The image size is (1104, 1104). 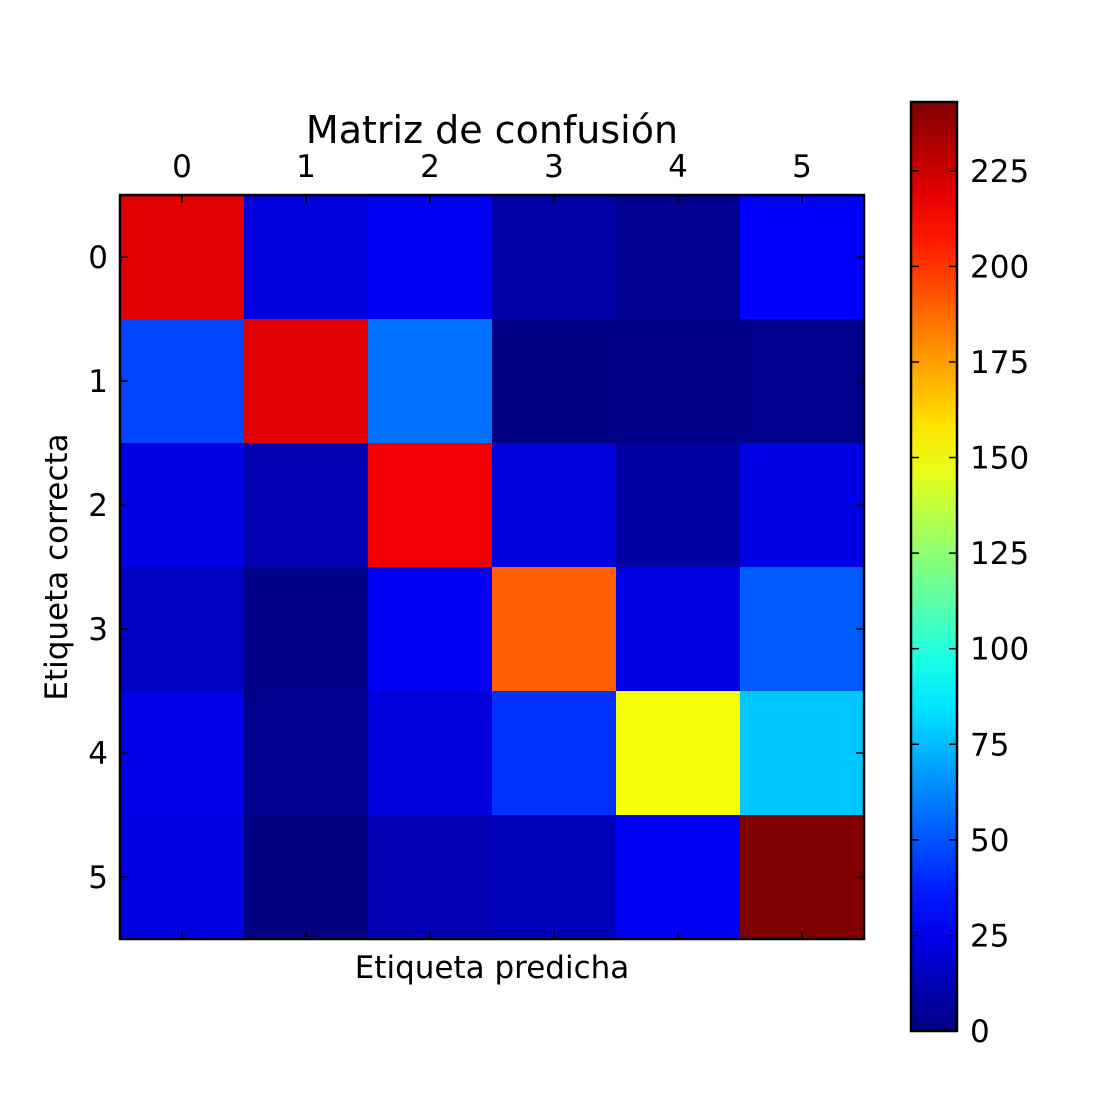 What do you see at coordinates (98, 754) in the screenshot?
I see `y-tick-label: 4` at bounding box center [98, 754].